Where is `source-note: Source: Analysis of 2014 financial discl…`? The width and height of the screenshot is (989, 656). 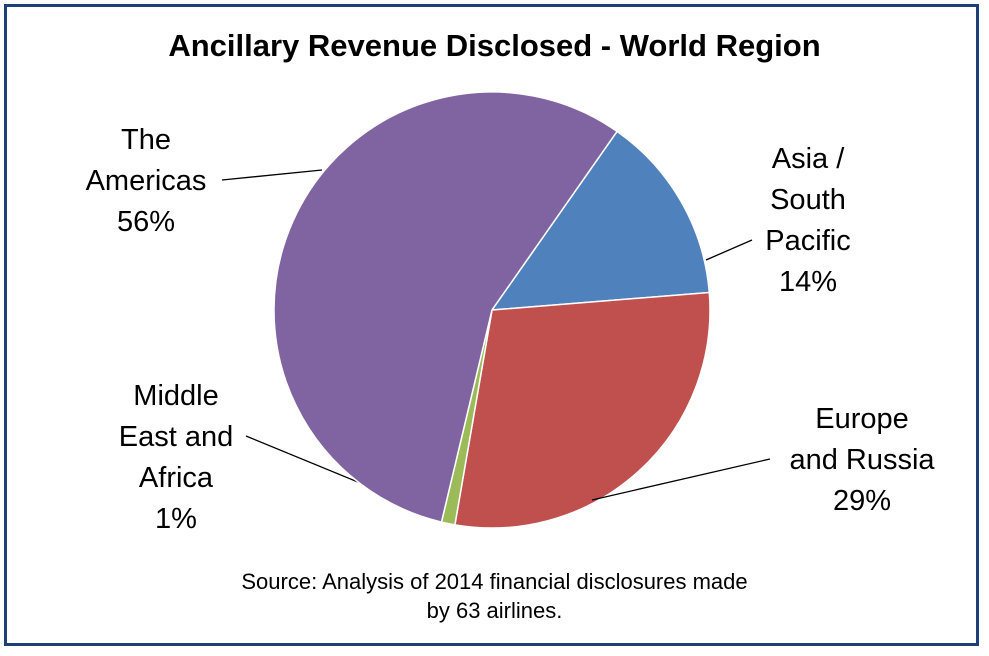
source-note: Source: Analysis of 2014 financial discl… is located at coordinates (494, 596).